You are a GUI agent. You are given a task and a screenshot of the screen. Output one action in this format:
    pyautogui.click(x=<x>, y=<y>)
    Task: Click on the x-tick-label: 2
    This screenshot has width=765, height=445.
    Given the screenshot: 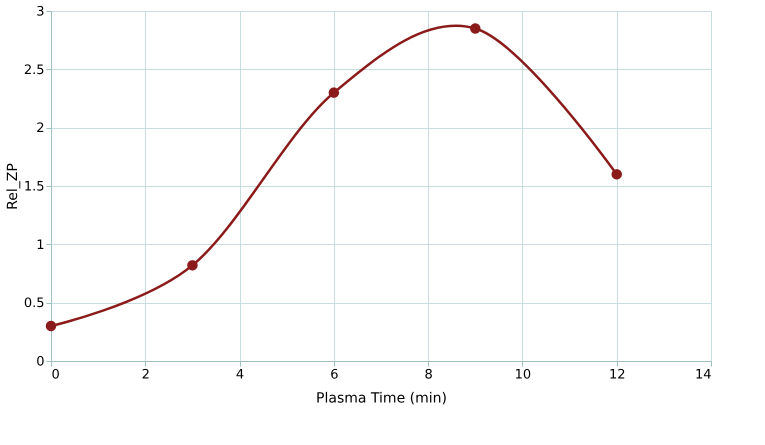 What is the action you would take?
    pyautogui.click(x=146, y=375)
    